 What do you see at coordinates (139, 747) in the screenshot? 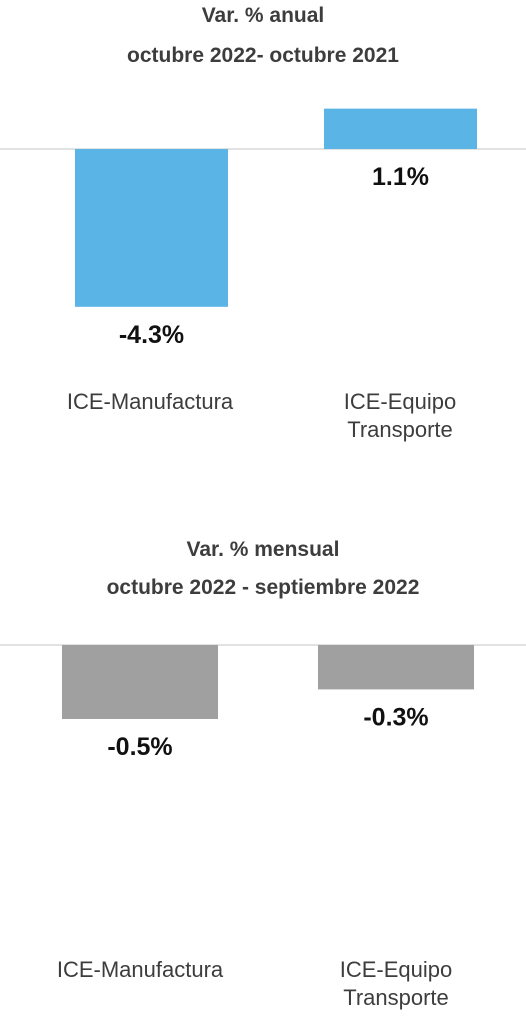
I see `data-label-manufactura: -0.5%` at bounding box center [139, 747].